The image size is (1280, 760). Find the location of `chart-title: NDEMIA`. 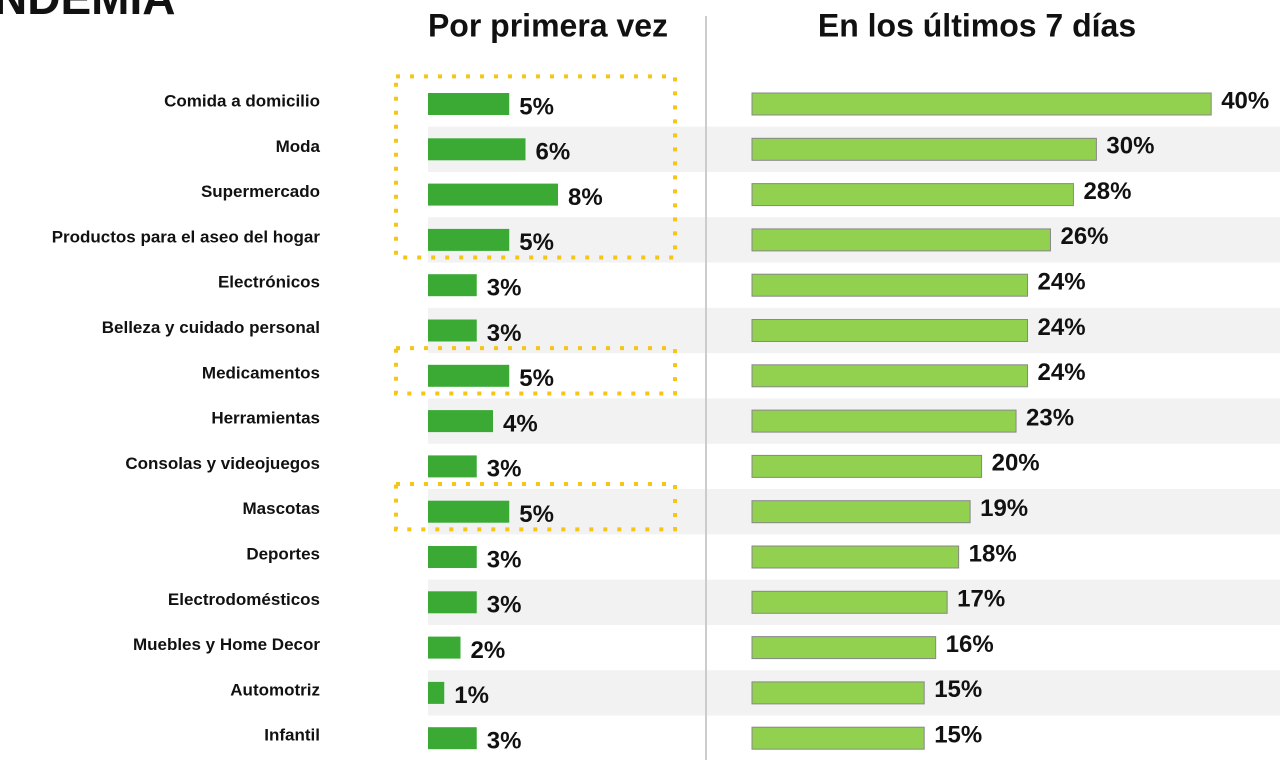

chart-title: NDEMIA is located at coordinates (87, 12).